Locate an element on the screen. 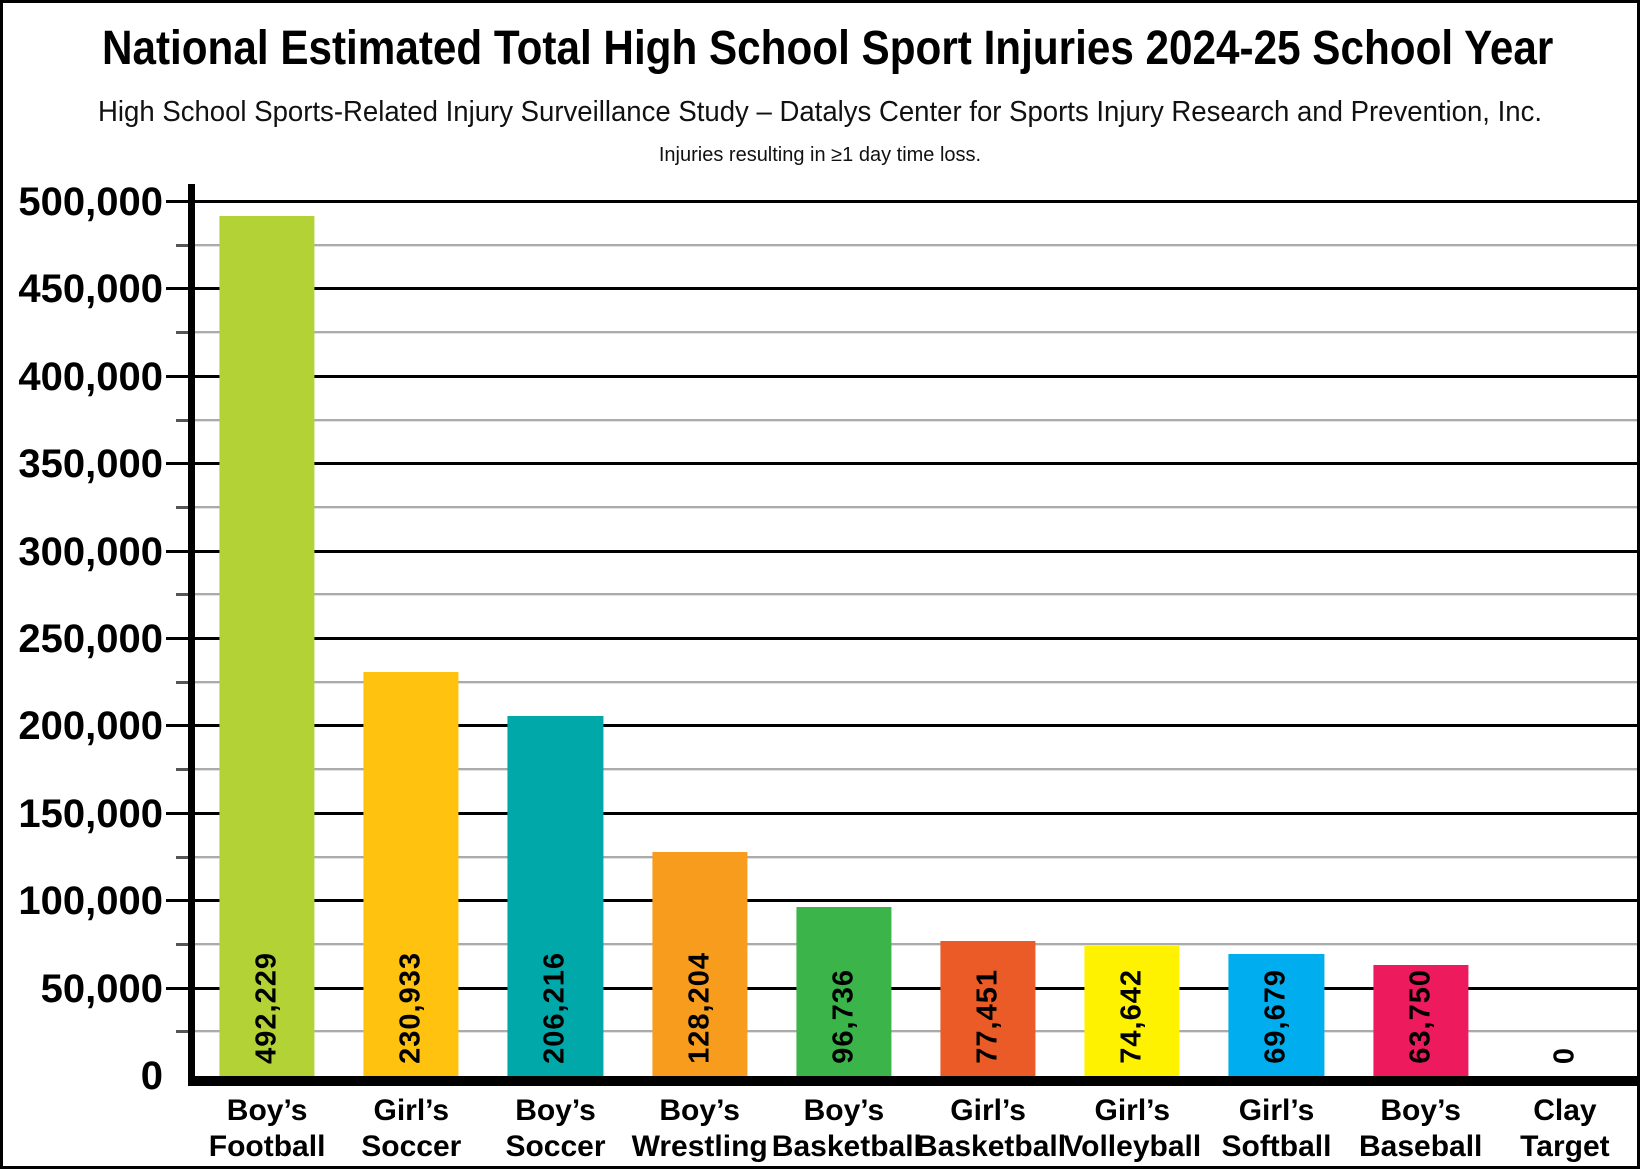 Image resolution: width=1640 pixels, height=1169 pixels. y-axis-tick-label: 450,000 is located at coordinates (90, 289).